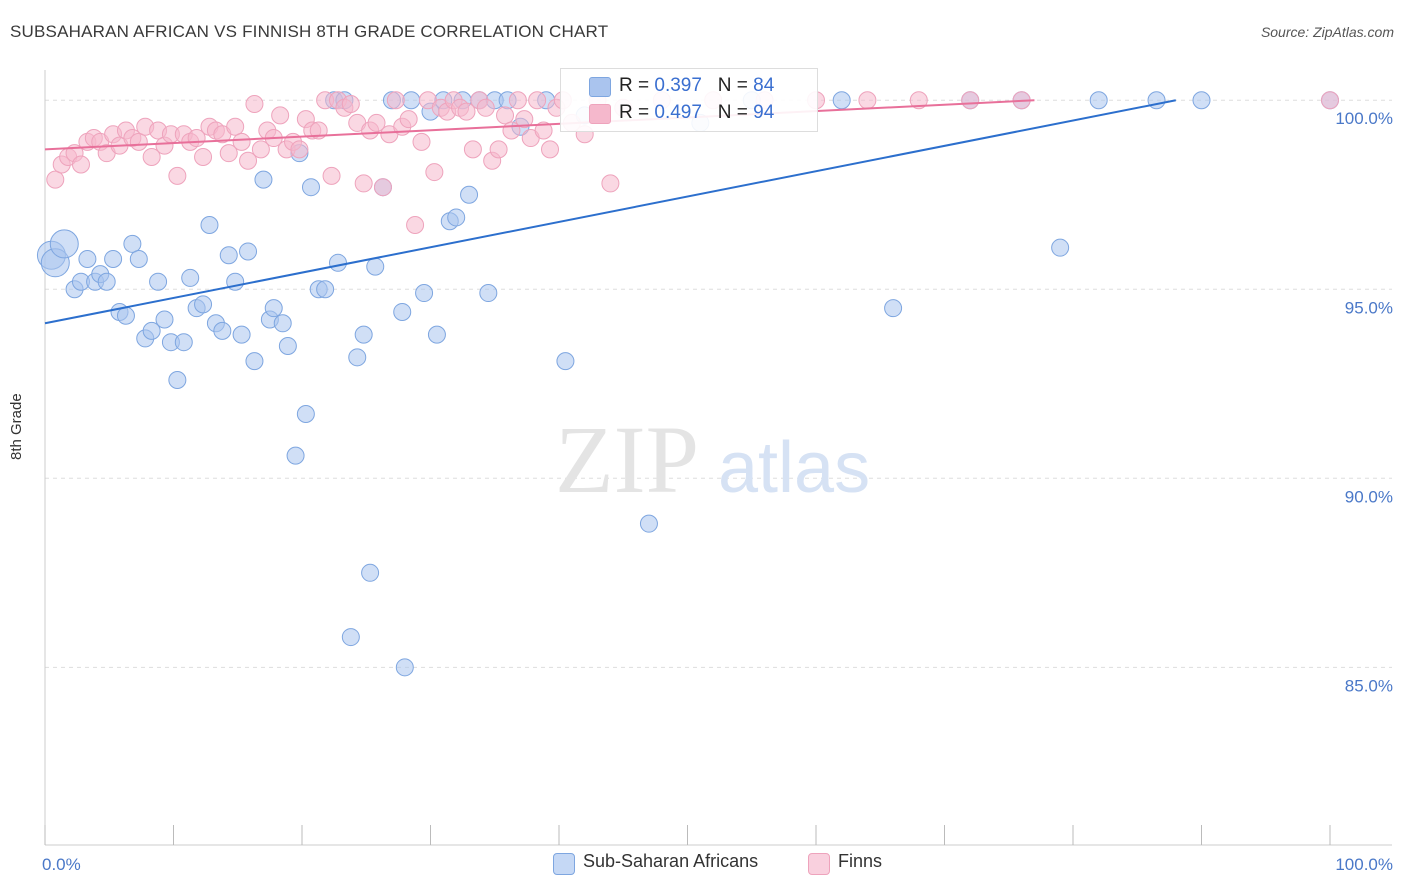  Describe the element at coordinates (671, 861) in the screenshot. I see `bottom-legend-label-blue: Sub-Saharan Africans` at that location.